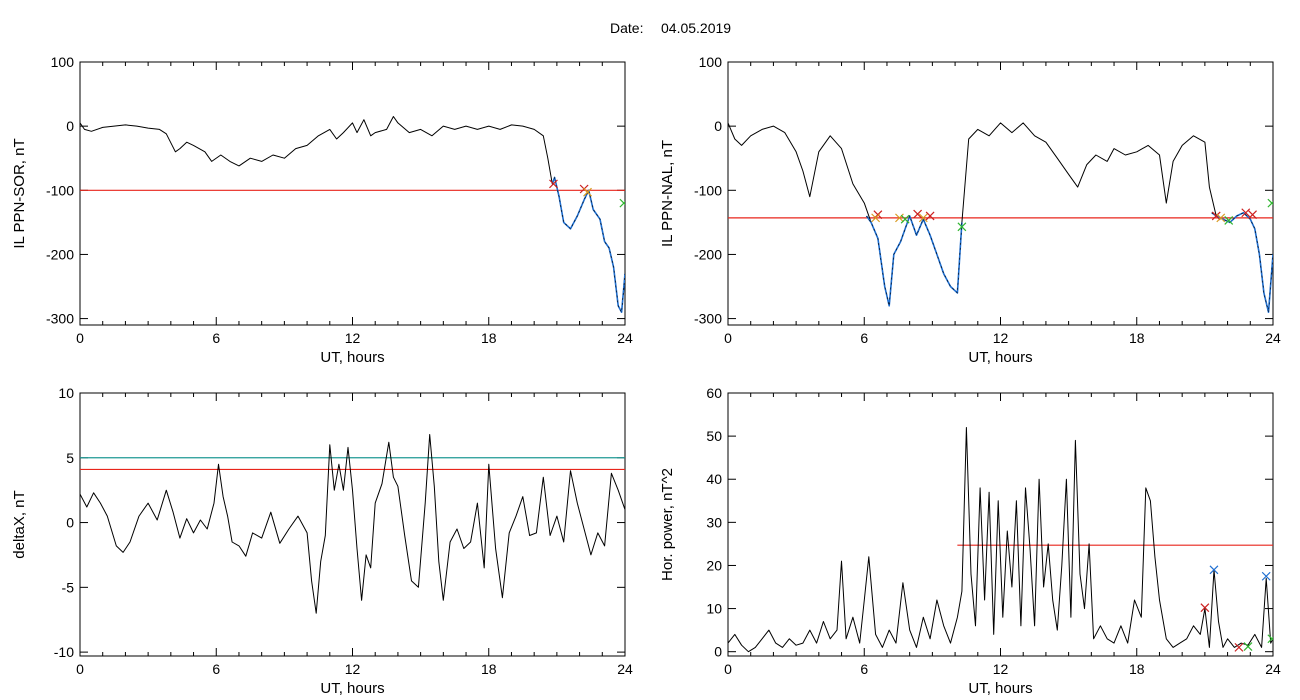 This screenshot has width=1300, height=700. I want to click on deltax-xlabel: UT, hours, so click(352, 688).